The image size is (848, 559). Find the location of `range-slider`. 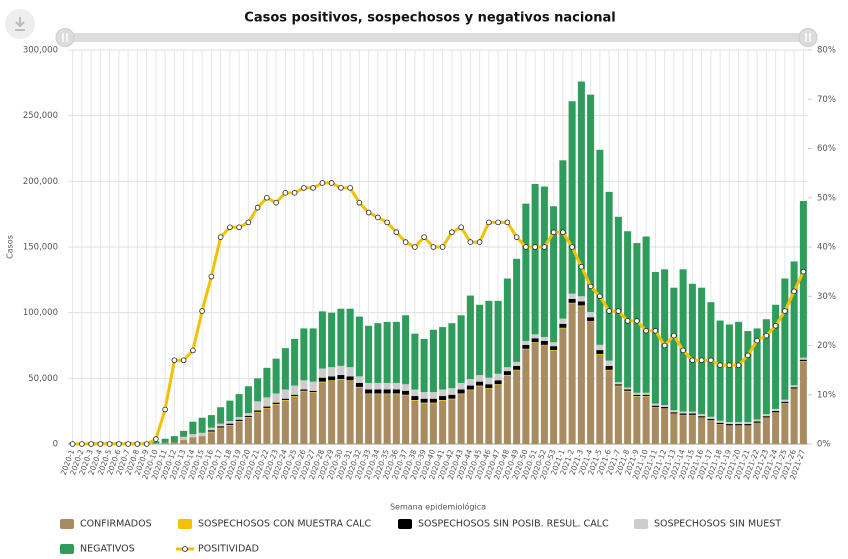

range-slider is located at coordinates (434, 37).